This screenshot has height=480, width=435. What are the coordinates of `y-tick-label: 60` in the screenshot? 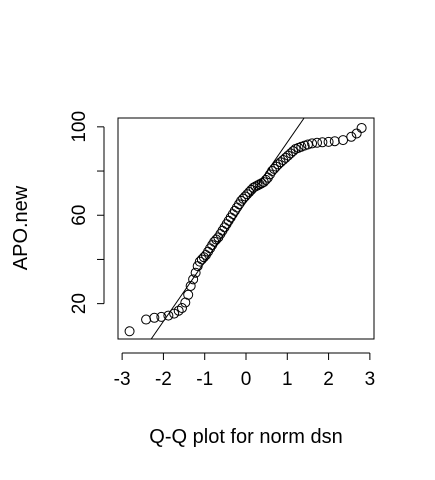 It's located at (79, 215).